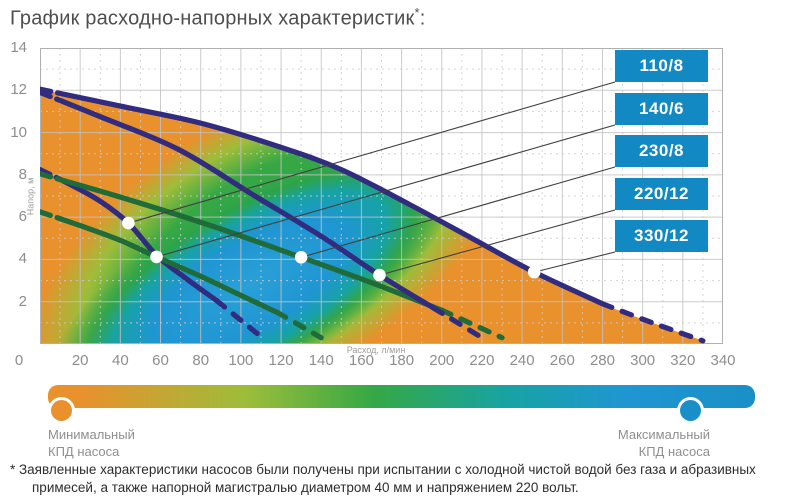 This screenshot has width=800, height=500. What do you see at coordinates (212, 18) in the screenshot?
I see `title-text: График расходно-напорных характеристик` at bounding box center [212, 18].